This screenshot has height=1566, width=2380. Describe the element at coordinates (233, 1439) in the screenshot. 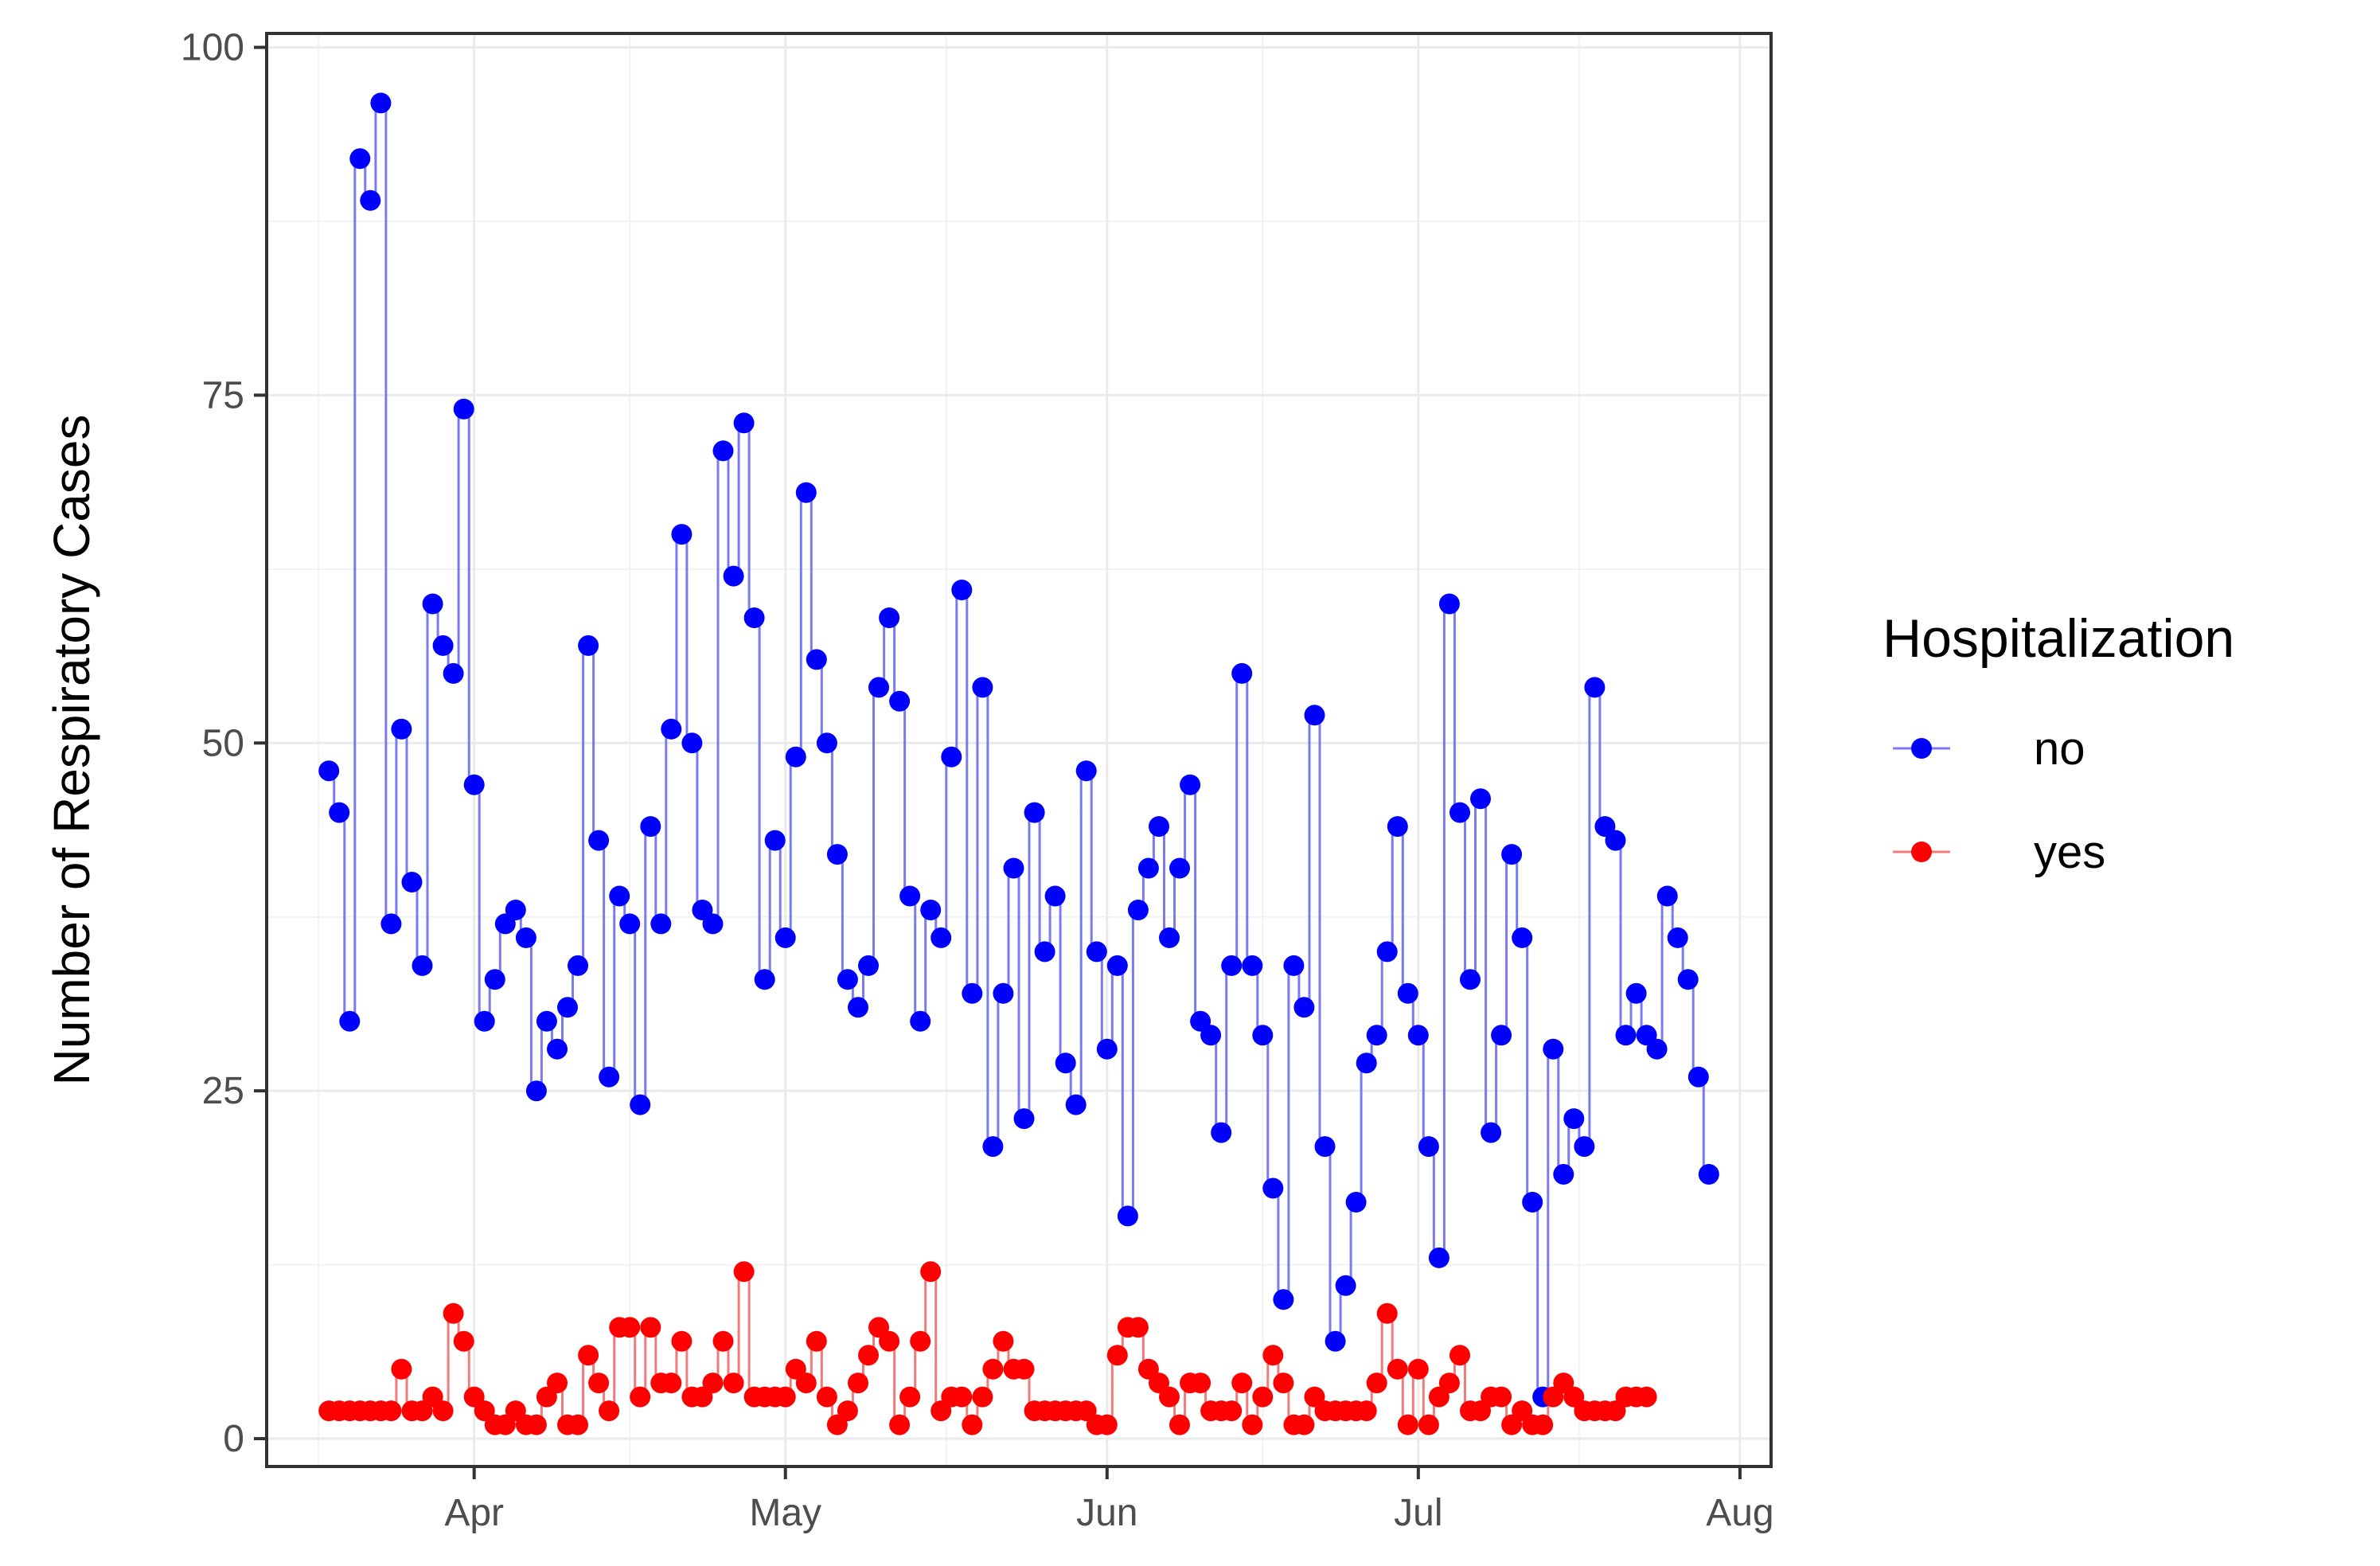

I see `y-tick-label: 0` at that location.